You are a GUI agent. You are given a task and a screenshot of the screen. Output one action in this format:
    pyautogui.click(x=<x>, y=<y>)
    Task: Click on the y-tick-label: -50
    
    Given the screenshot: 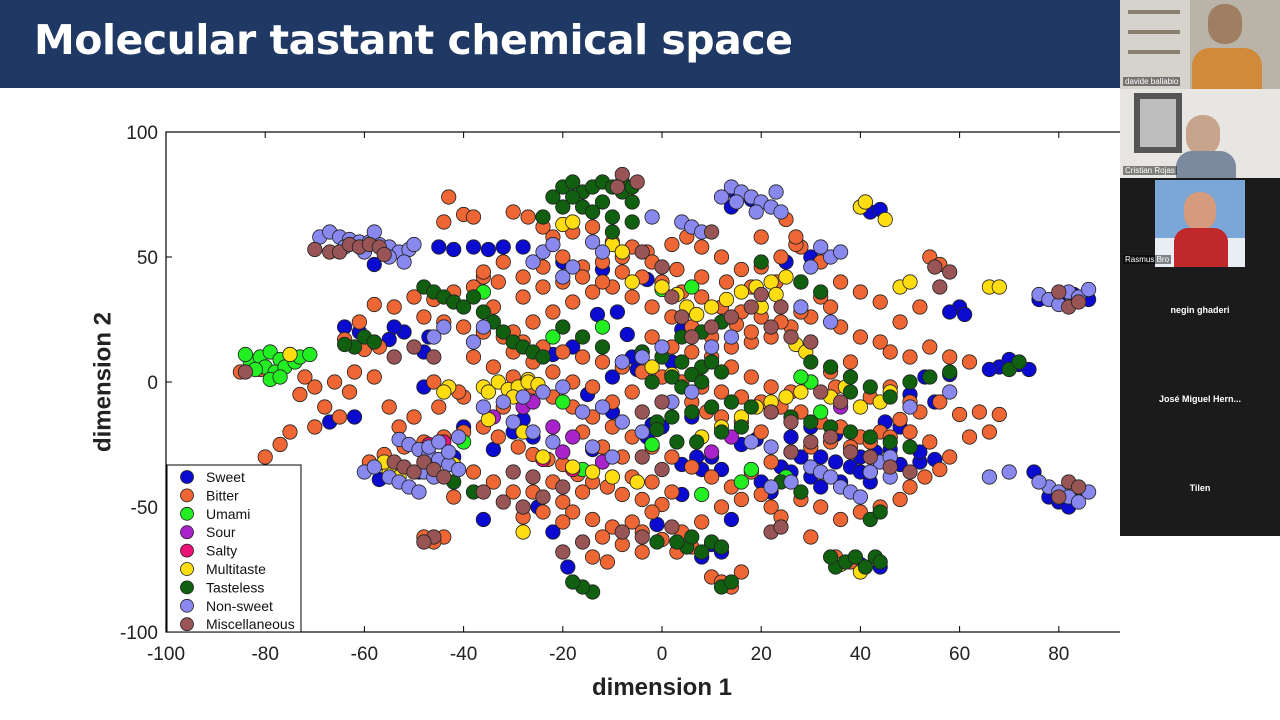 What is the action you would take?
    pyautogui.click(x=144, y=508)
    